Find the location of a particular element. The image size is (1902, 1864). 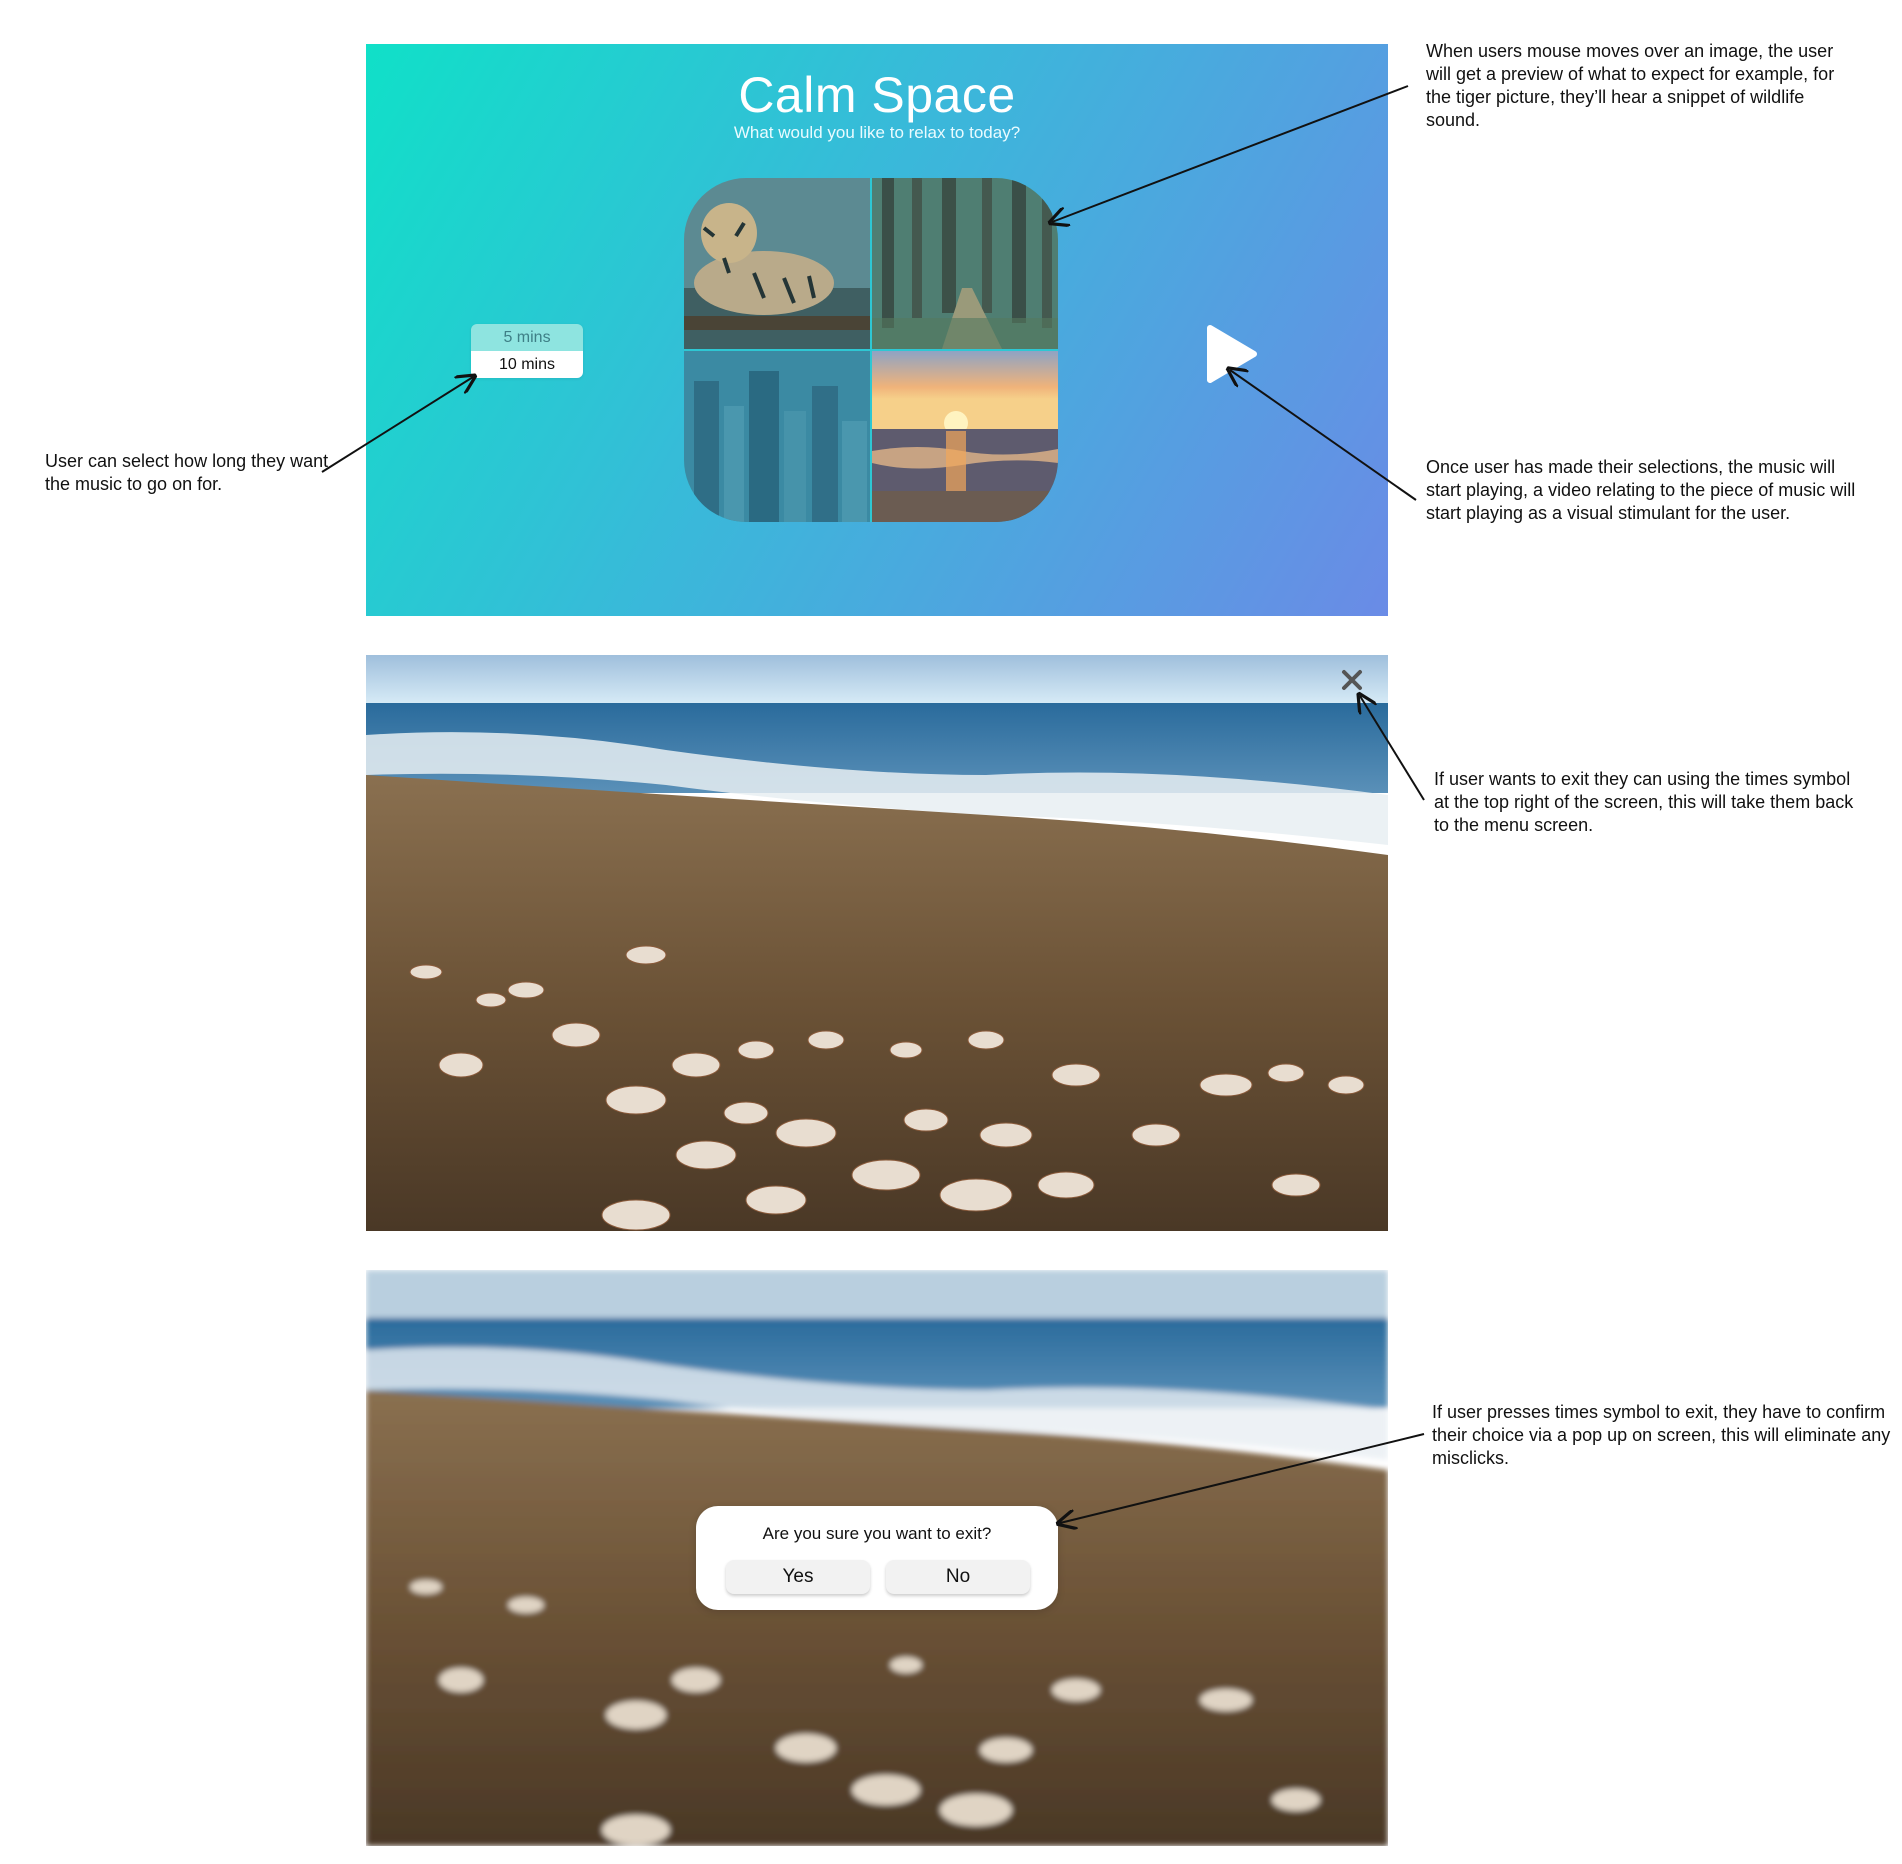

sunset-image is located at coordinates (965, 436).